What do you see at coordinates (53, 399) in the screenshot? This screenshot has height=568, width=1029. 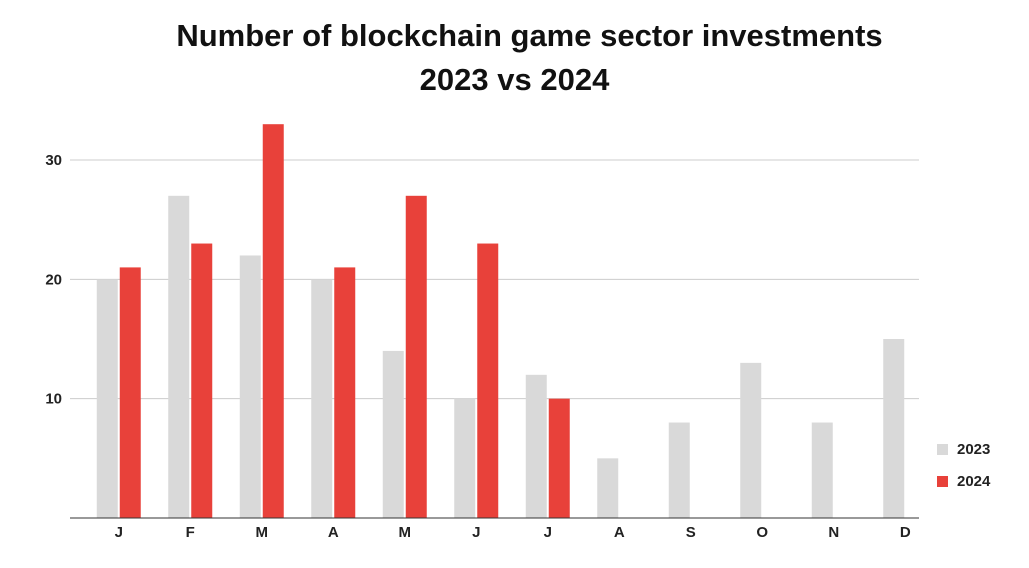 I see `y-tick-label-10: 10` at bounding box center [53, 399].